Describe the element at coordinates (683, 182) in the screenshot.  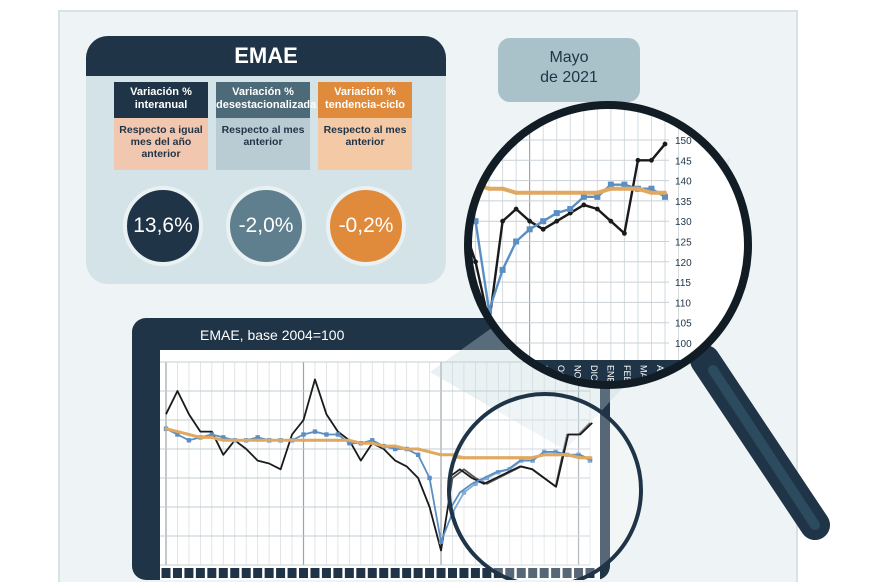
I see `zoom-y-tick-label: 140` at that location.